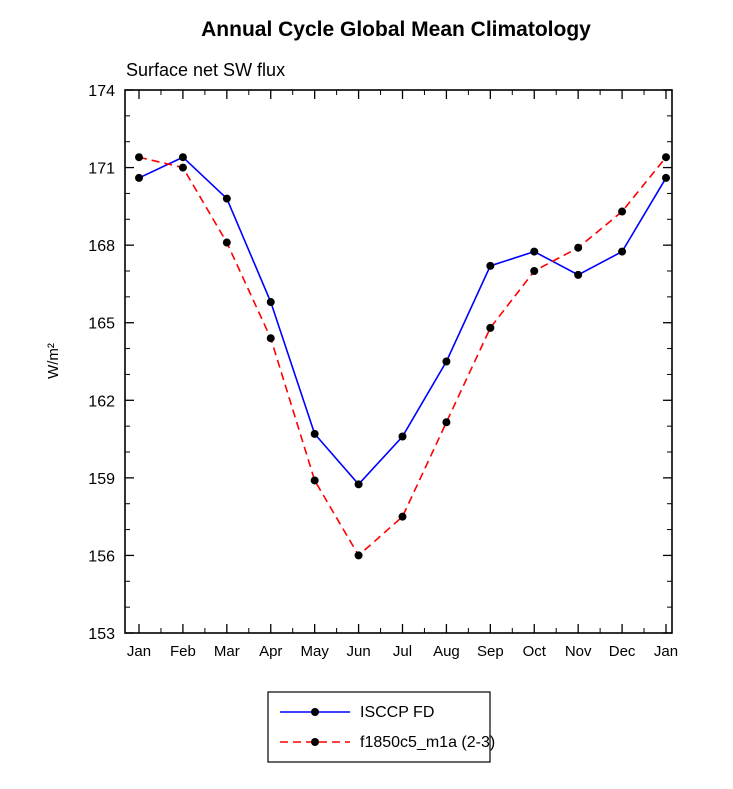 This screenshot has height=789, width=733. I want to click on x-tick-label: Jul, so click(402, 651).